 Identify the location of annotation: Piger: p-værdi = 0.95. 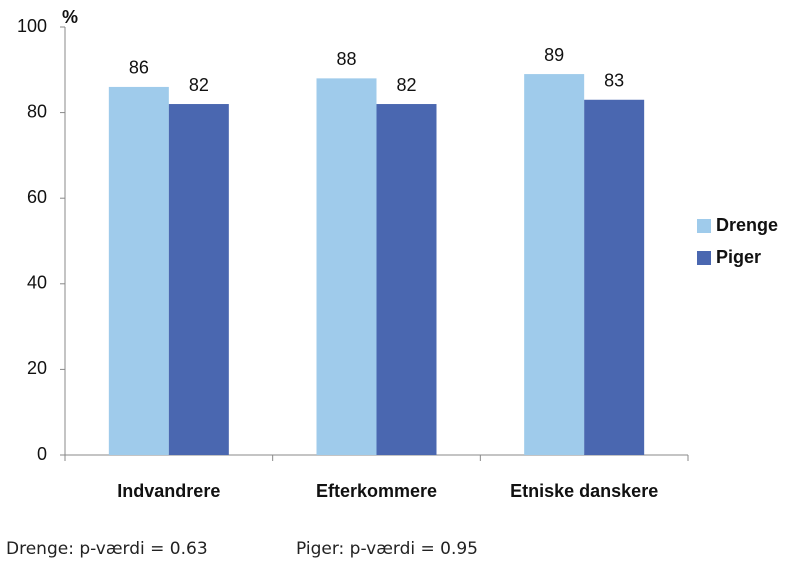
(387, 549).